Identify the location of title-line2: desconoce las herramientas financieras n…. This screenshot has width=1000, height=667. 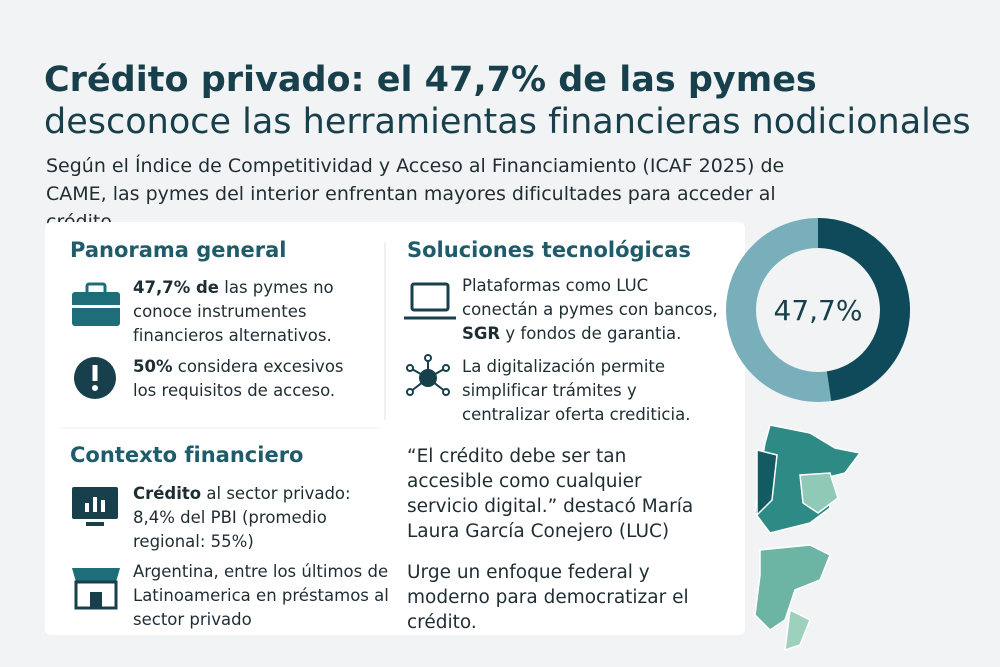
(507, 122).